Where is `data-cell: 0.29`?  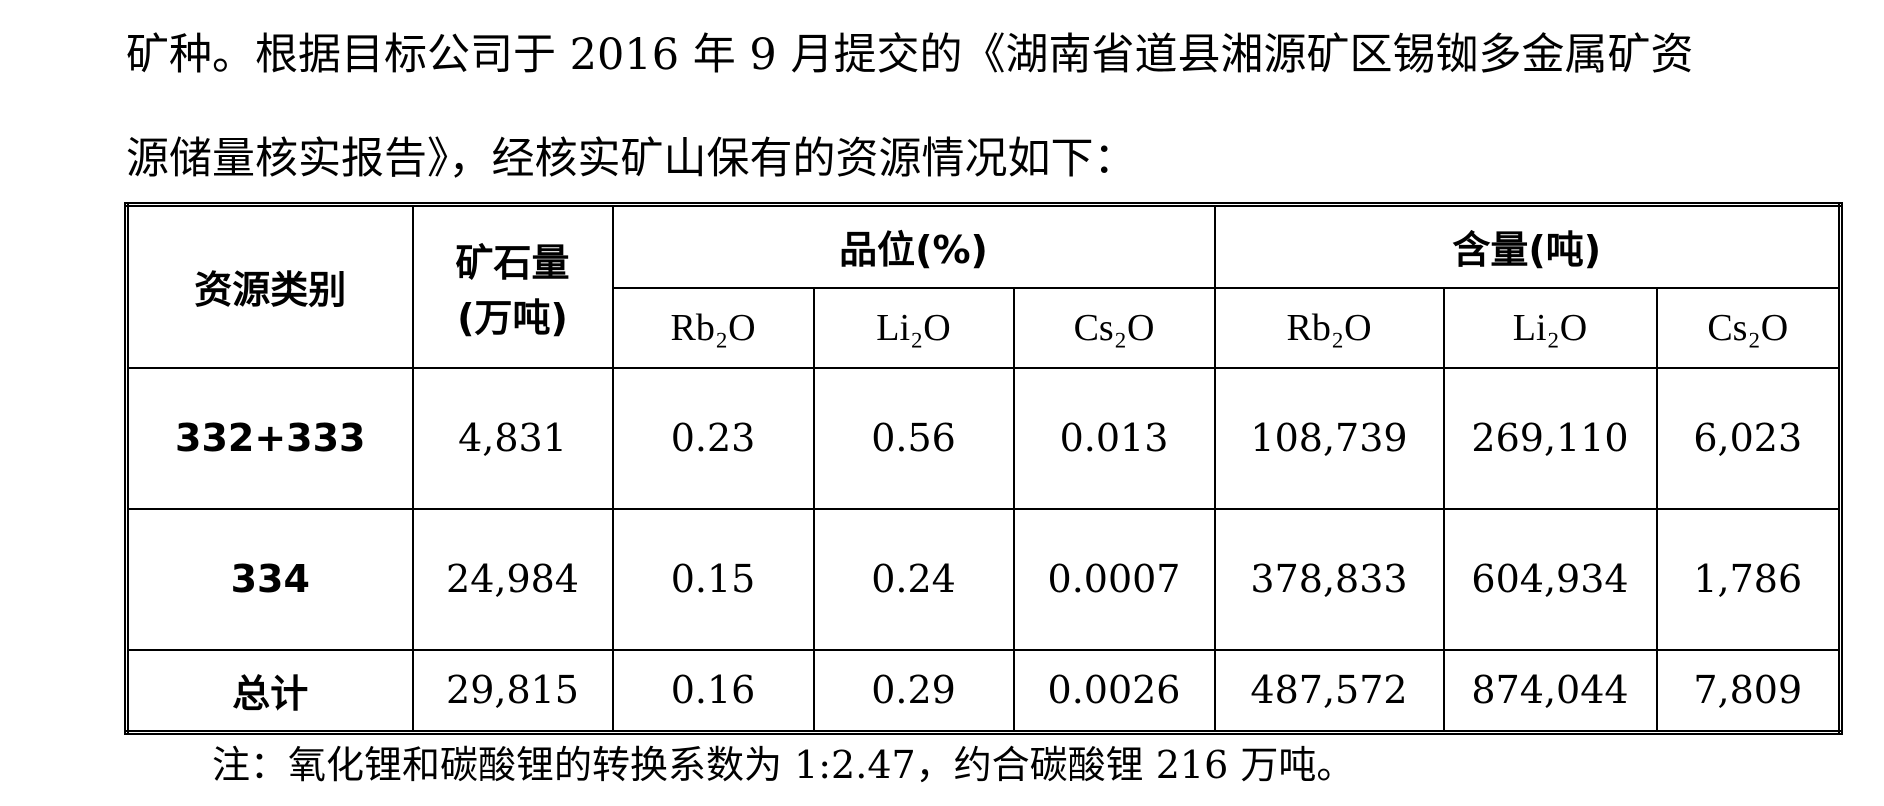 data-cell: 0.29 is located at coordinates (913, 691).